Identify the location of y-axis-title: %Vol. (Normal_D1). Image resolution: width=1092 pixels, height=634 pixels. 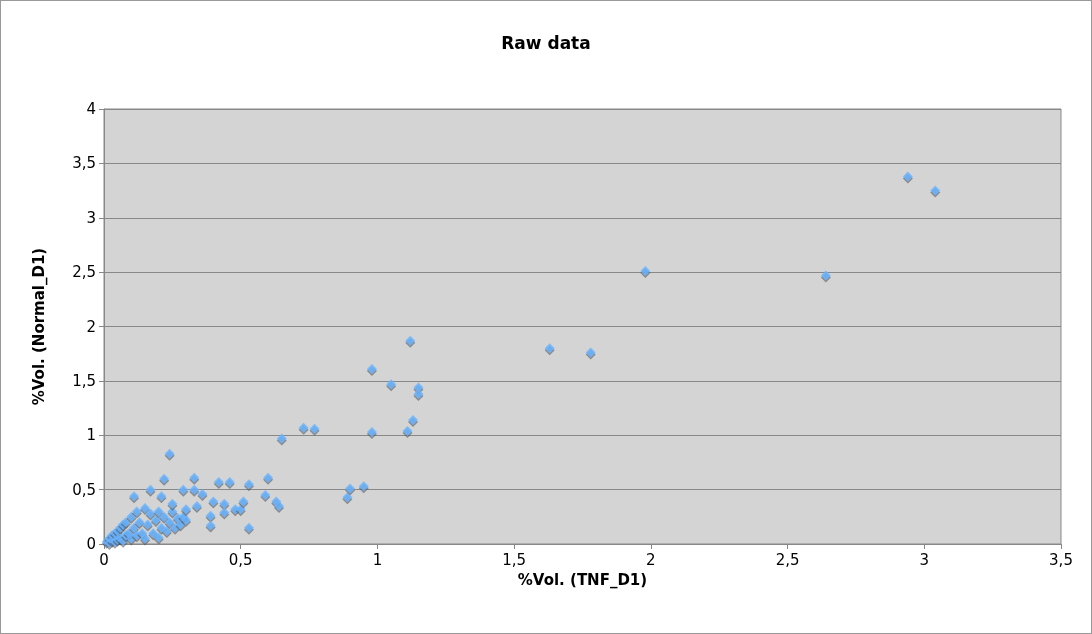
(38, 326).